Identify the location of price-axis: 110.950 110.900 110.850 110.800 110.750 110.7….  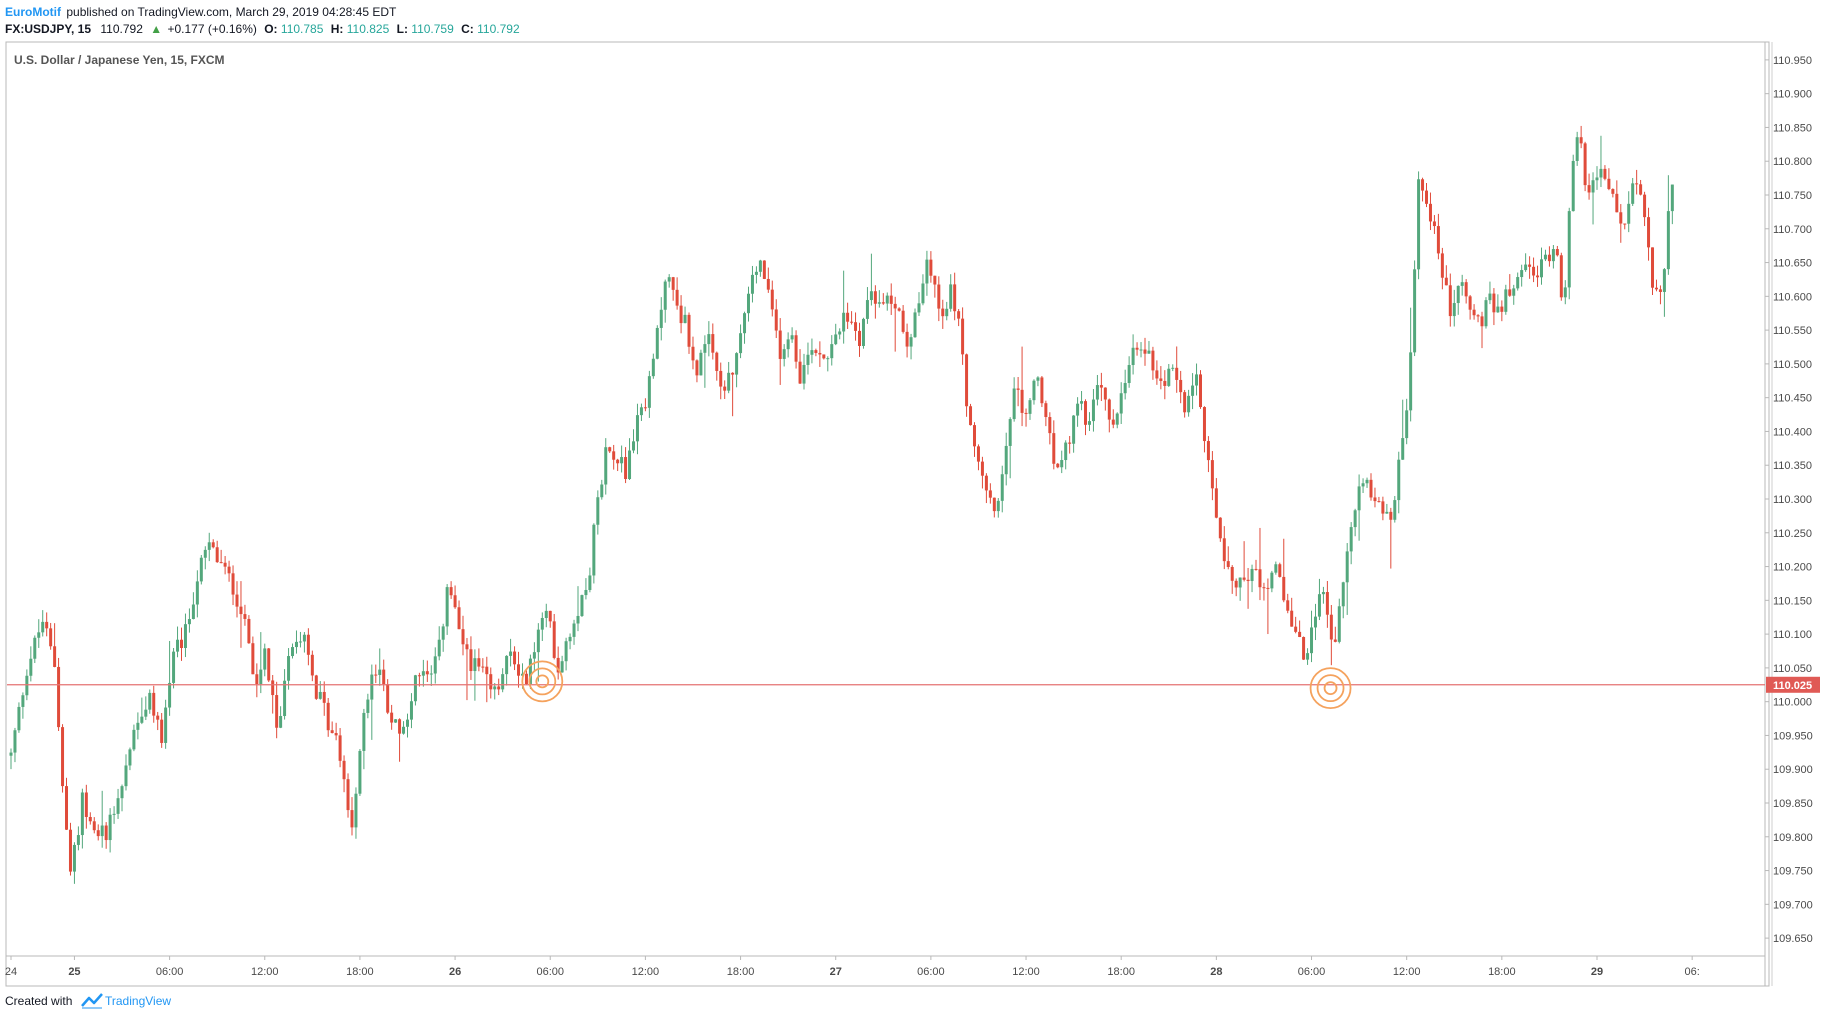
(1789, 500).